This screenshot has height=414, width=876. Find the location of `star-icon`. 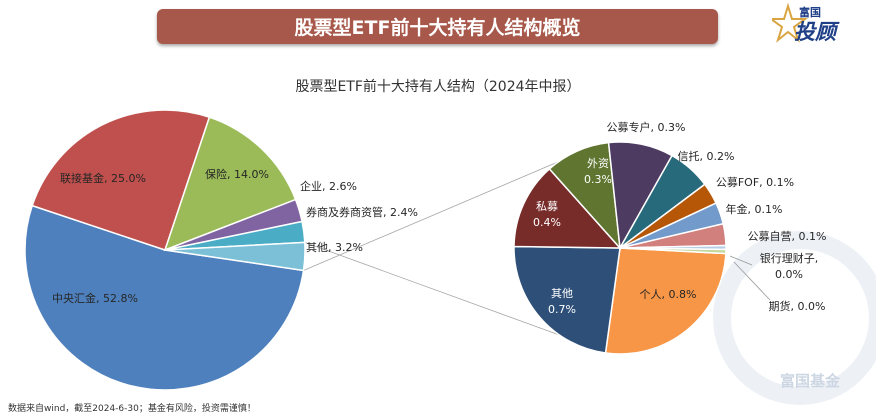

star-icon is located at coordinates (790, 22).